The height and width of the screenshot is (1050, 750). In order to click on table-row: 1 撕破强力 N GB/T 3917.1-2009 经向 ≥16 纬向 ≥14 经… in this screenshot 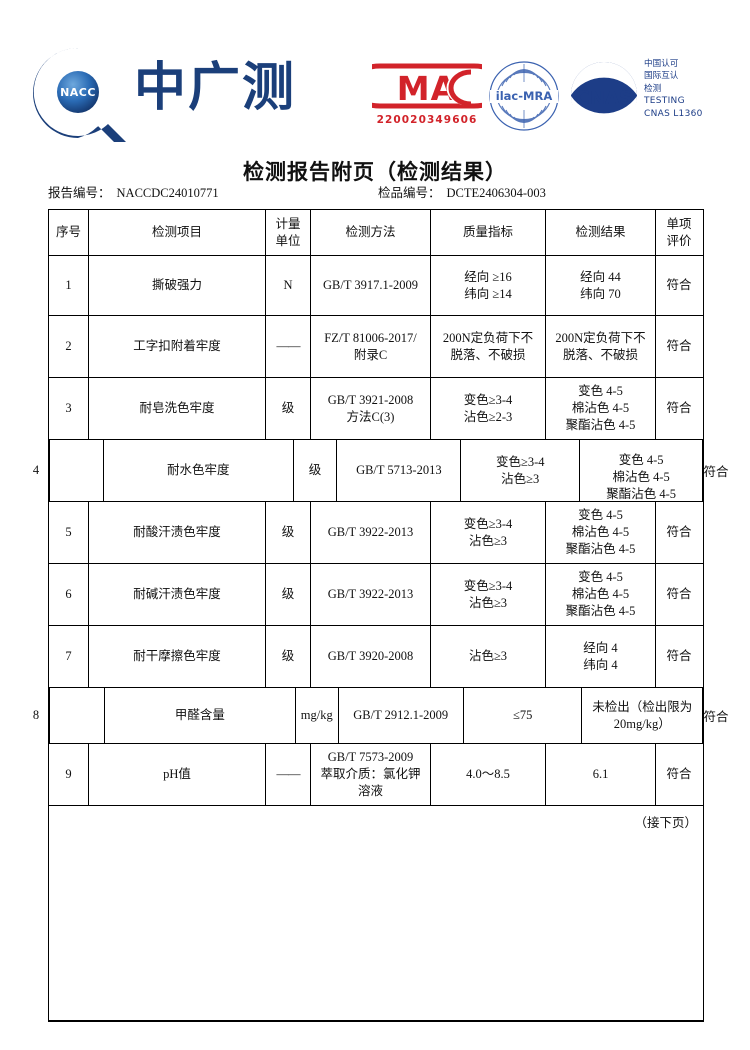, I will do `click(376, 286)`.